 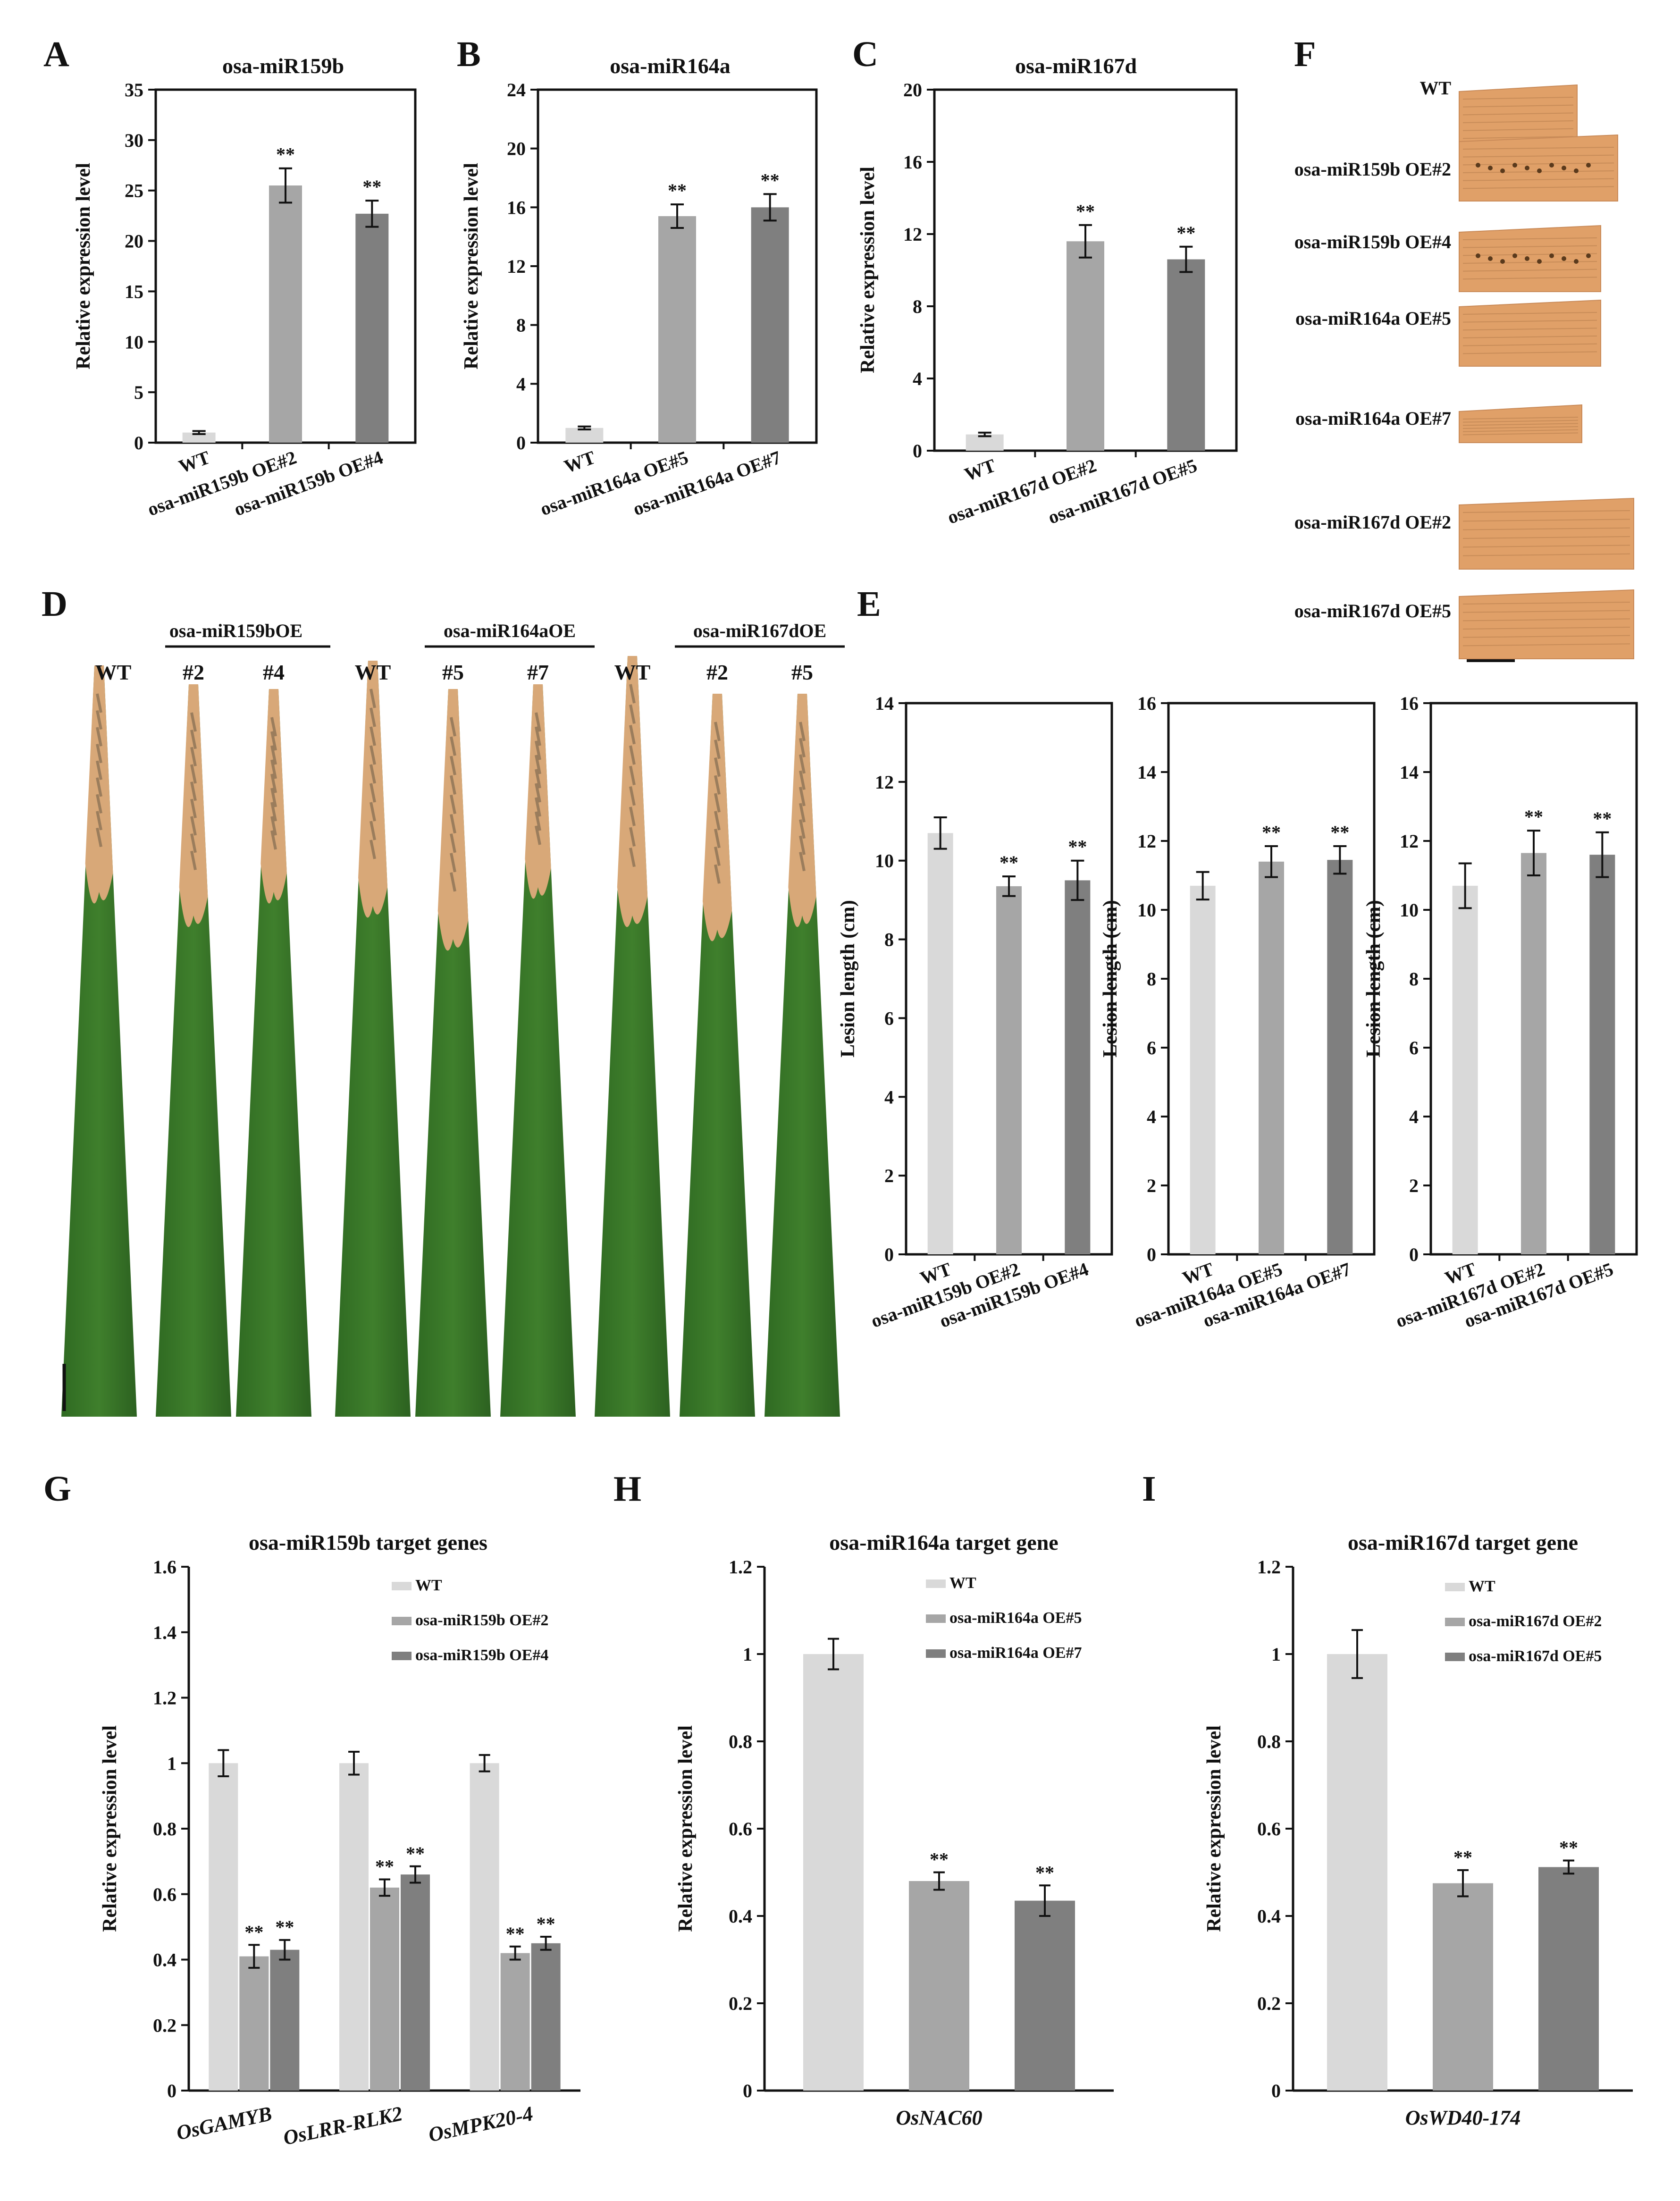 I want to click on panel-label-d: D, so click(x=54, y=604).